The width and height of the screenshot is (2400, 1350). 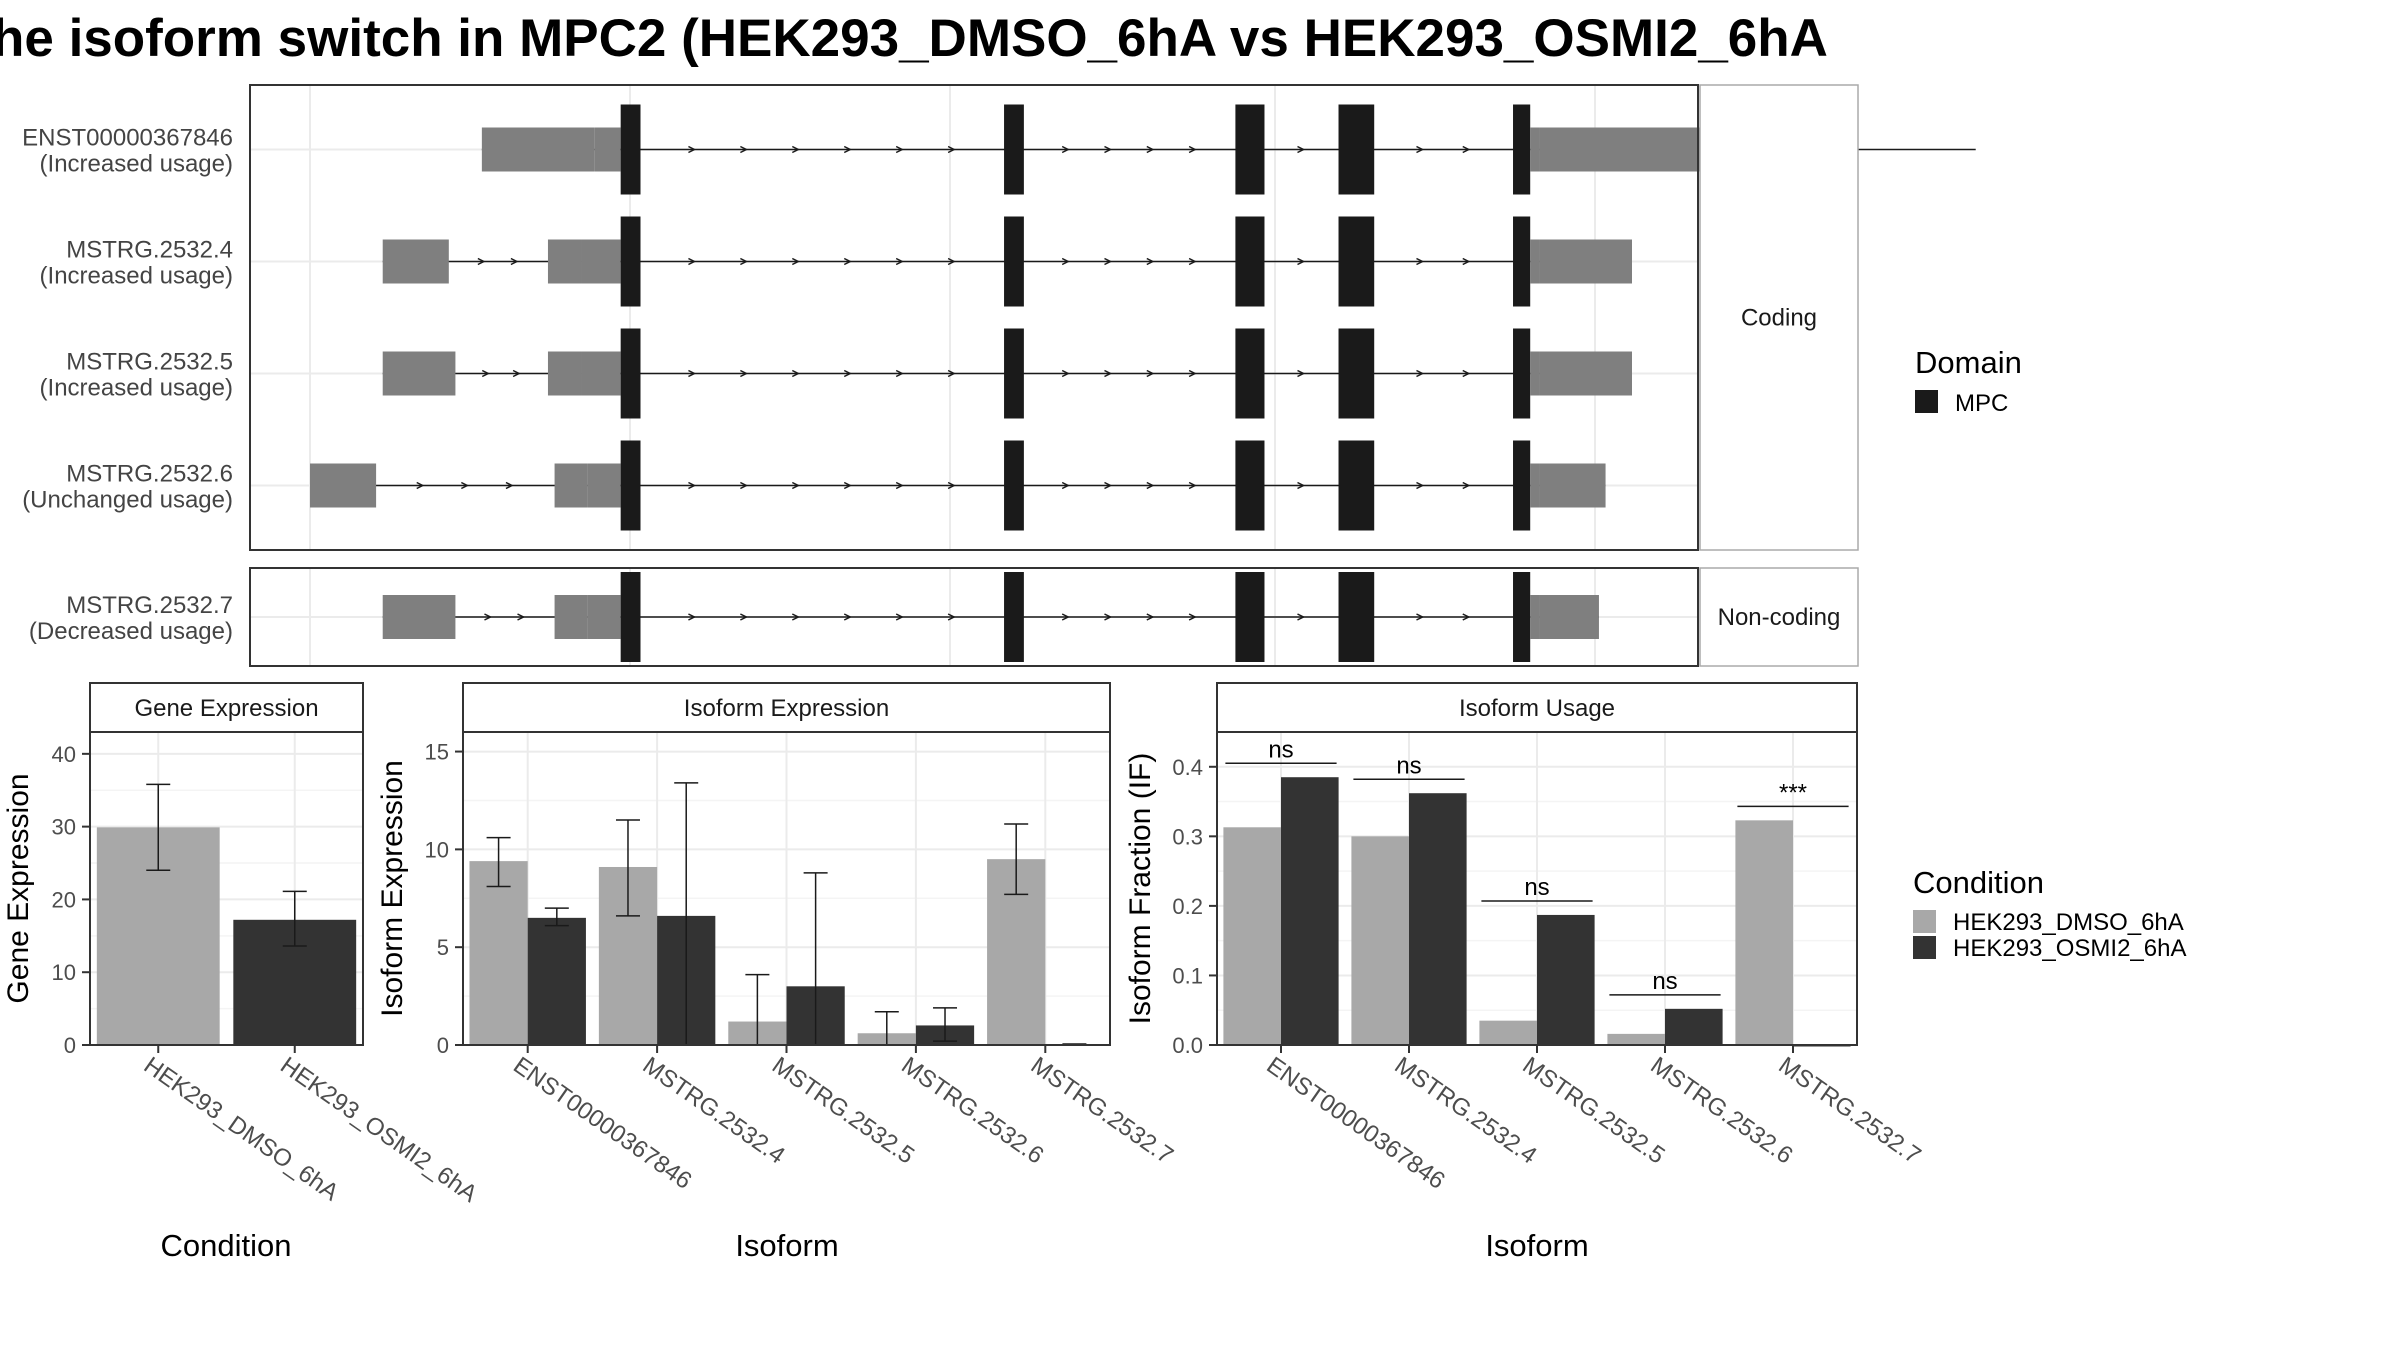 What do you see at coordinates (2068, 922) in the screenshot?
I see `condition-legend-label-dmso: HEK293_DMSO_6hA` at bounding box center [2068, 922].